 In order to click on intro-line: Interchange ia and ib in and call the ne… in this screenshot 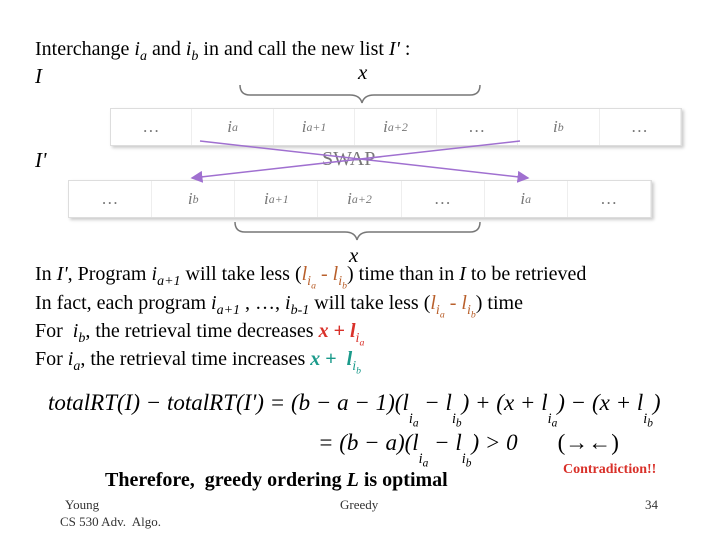, I will do `click(222, 51)`.